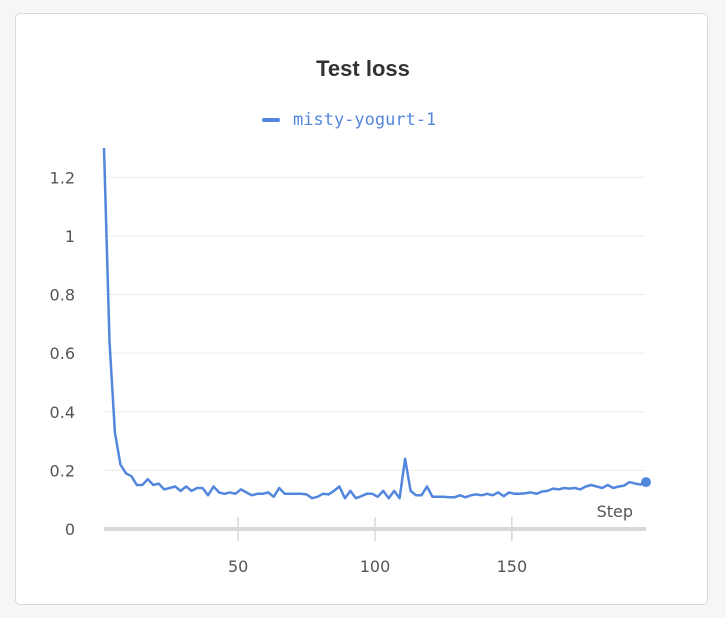 The width and height of the screenshot is (726, 618). What do you see at coordinates (70, 529) in the screenshot?
I see `y-tick-label: 0` at bounding box center [70, 529].